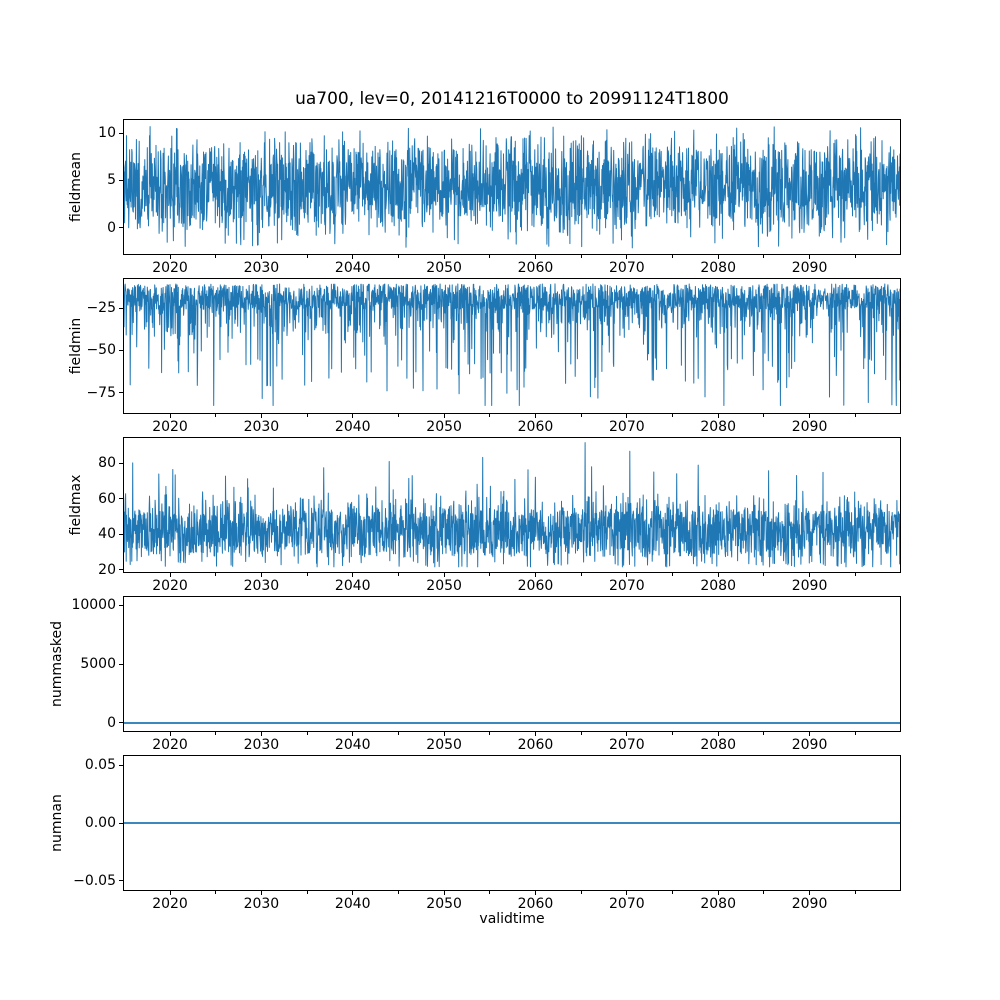 The width and height of the screenshot is (1000, 1000). Describe the element at coordinates (107, 569) in the screenshot. I see `y-tick-label: 20` at that location.